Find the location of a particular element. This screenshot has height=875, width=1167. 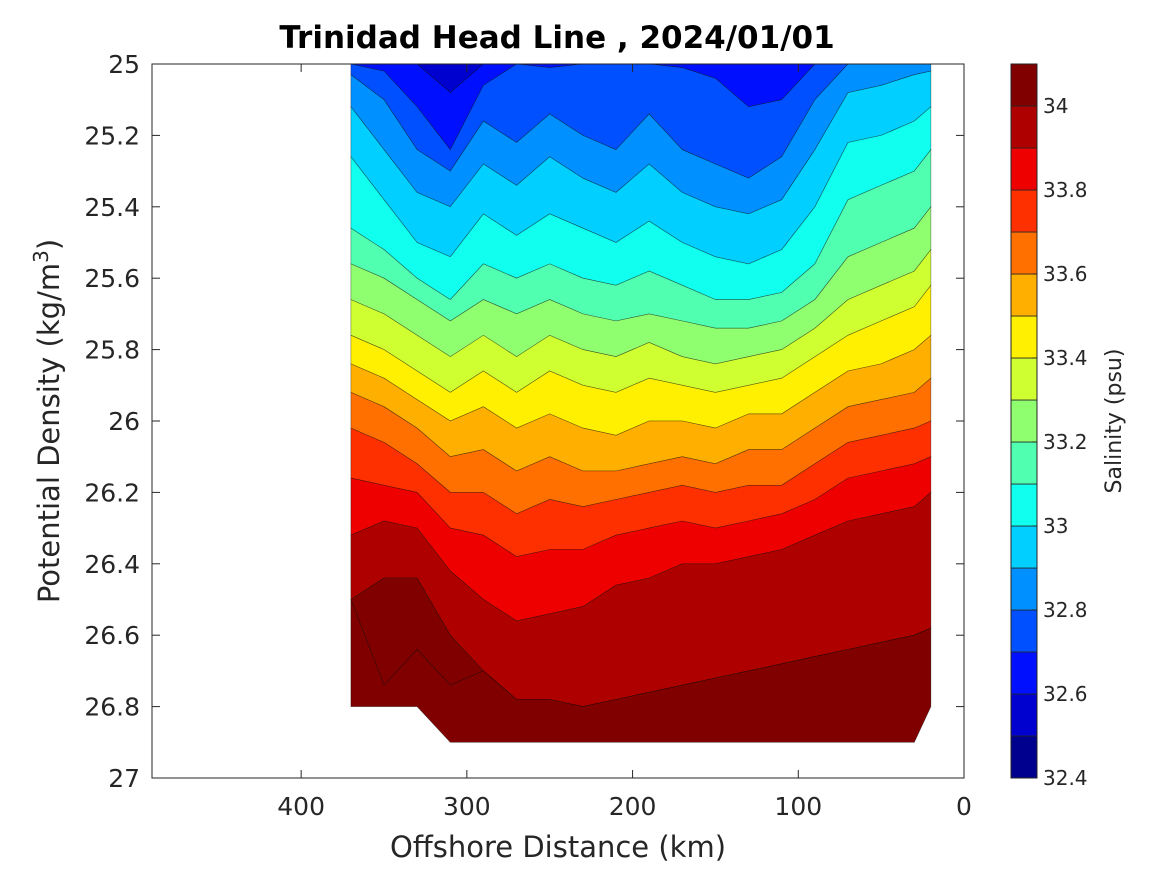

y-tick-label: 26.8 is located at coordinates (112, 707).